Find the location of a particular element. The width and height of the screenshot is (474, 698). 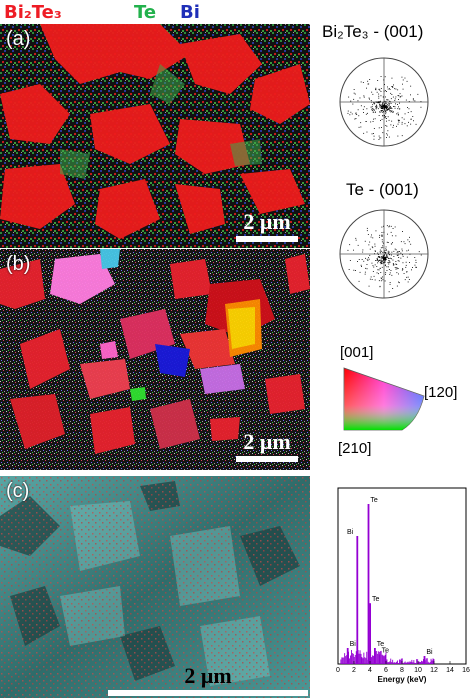

pole-figure-bi2te3-title: Bi₂Te₃ - (001) is located at coordinates (373, 31).